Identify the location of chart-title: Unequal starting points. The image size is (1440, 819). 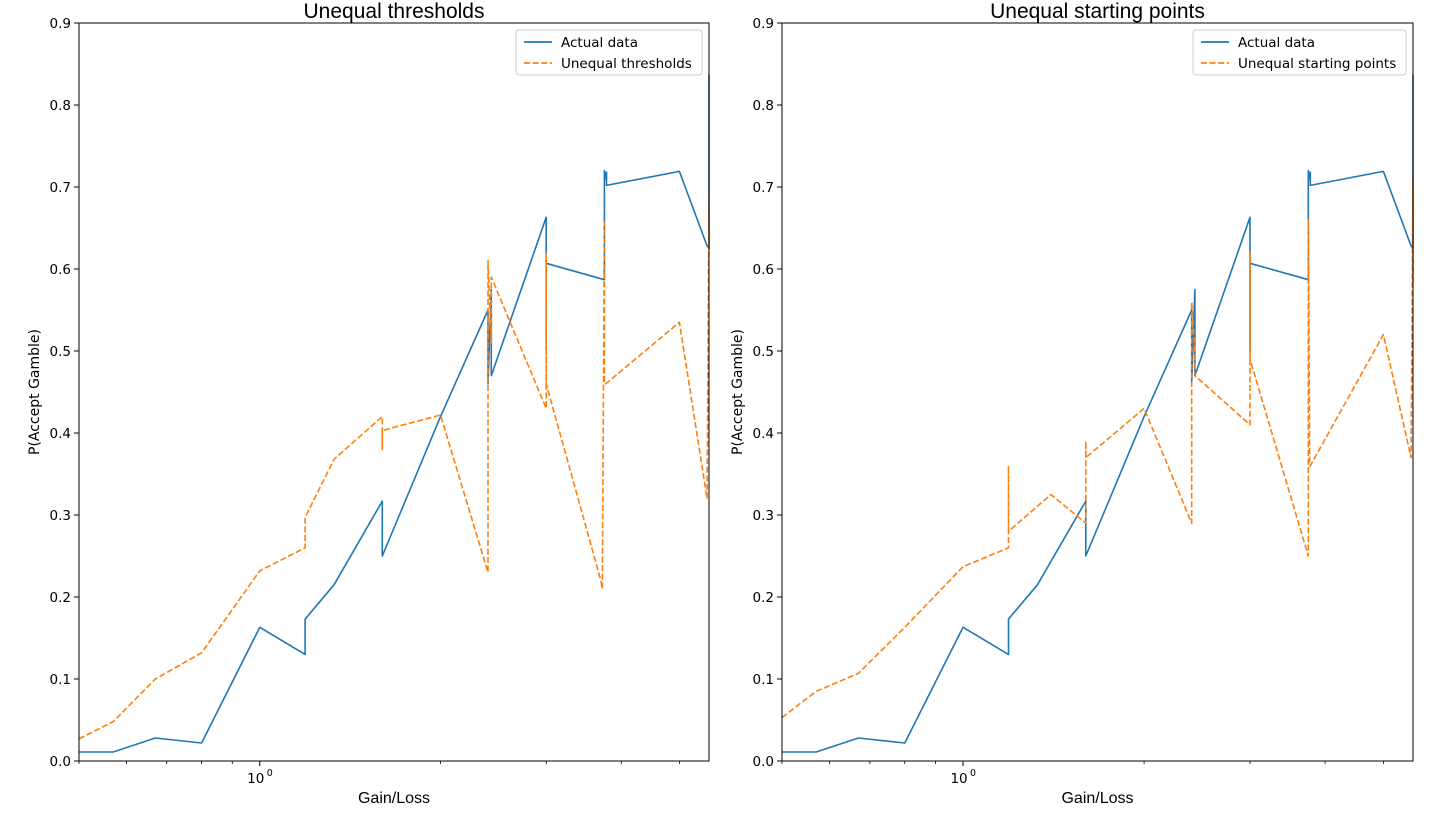
(1097, 11).